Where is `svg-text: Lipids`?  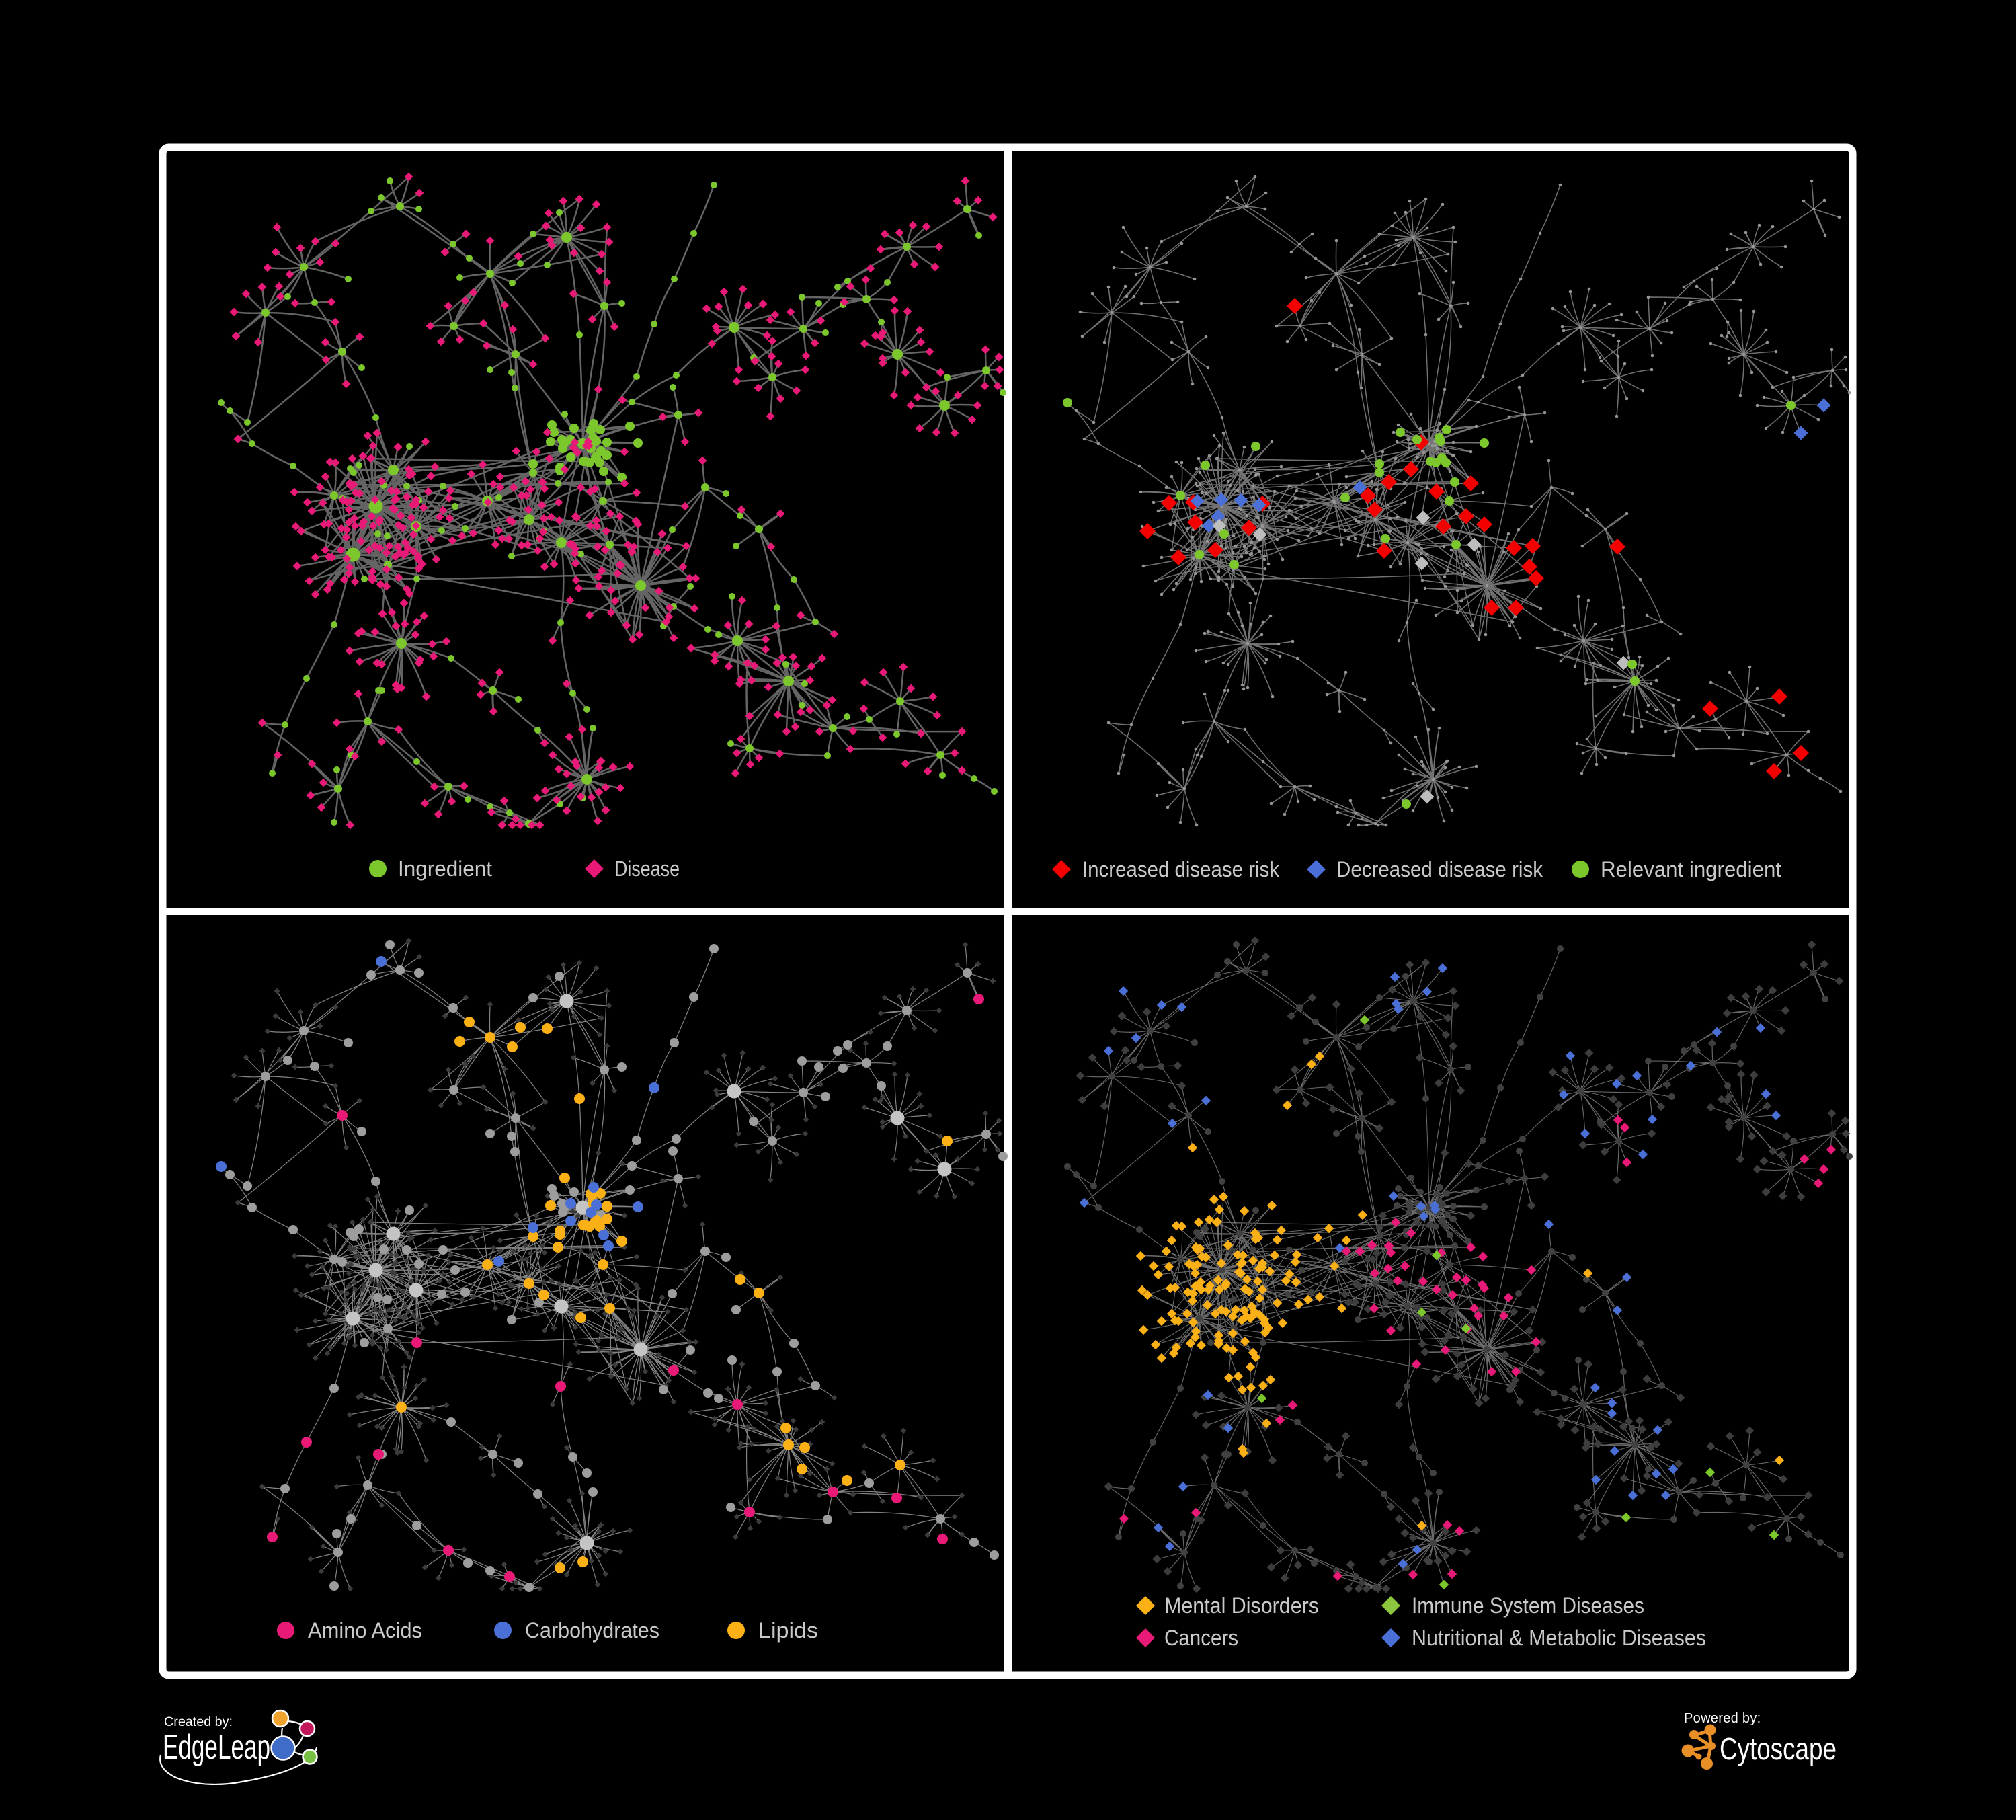
svg-text: Lipids is located at coordinates (788, 1630).